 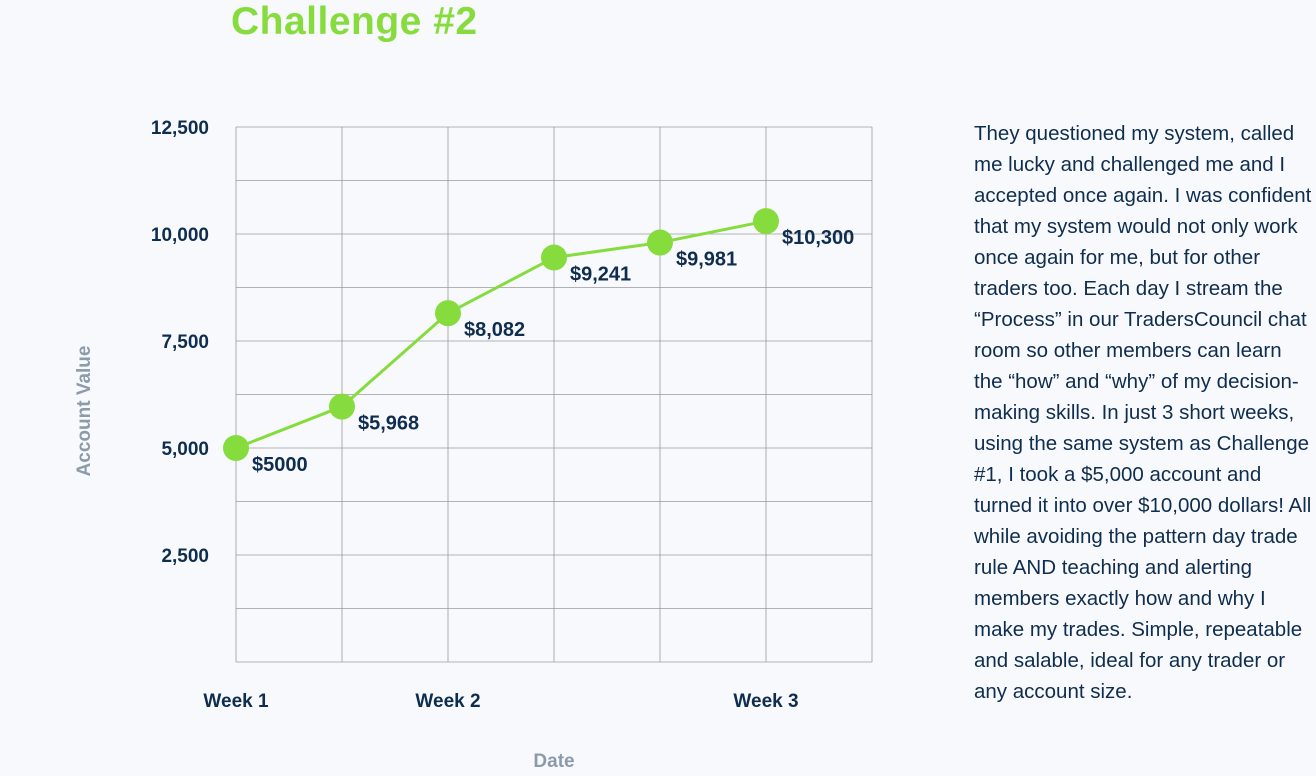 I want to click on data-label: $9,981, so click(x=706, y=260).